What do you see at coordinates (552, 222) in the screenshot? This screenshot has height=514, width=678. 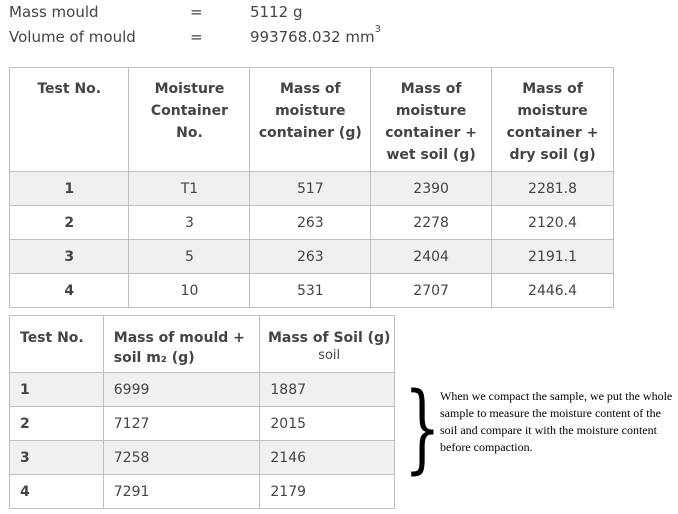 I see `cell-dry-soil-mass: 2120.4` at bounding box center [552, 222].